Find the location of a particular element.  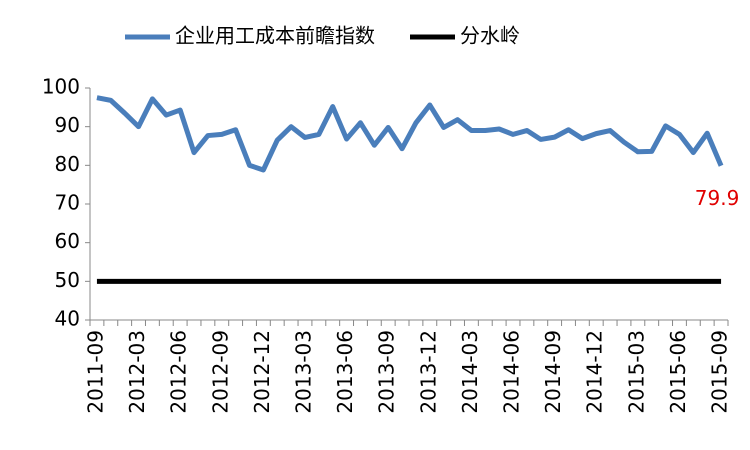

y-tick-label: 40 is located at coordinates (67, 319).